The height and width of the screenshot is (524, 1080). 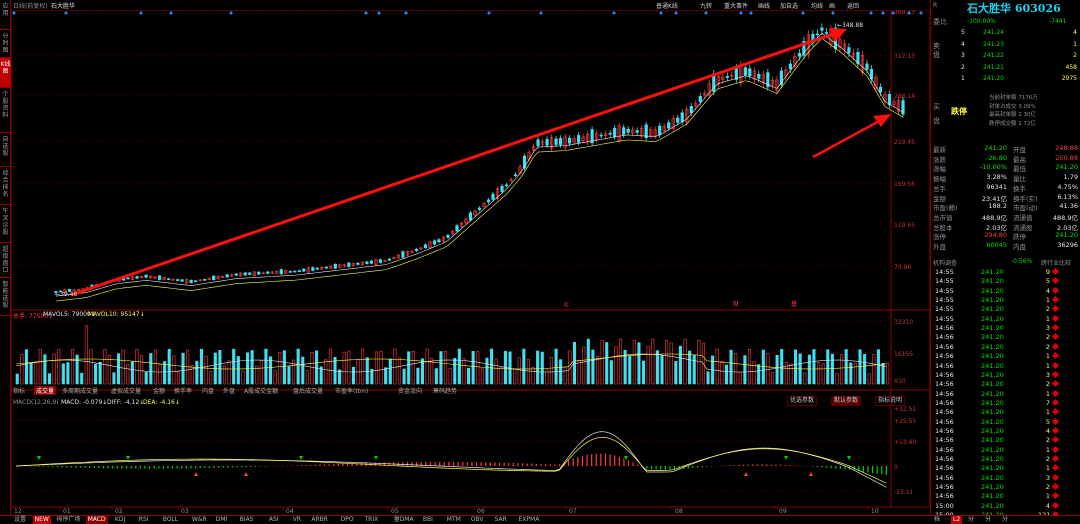 I want to click on bottom-tab-15: 量DMA, so click(x=403, y=519).